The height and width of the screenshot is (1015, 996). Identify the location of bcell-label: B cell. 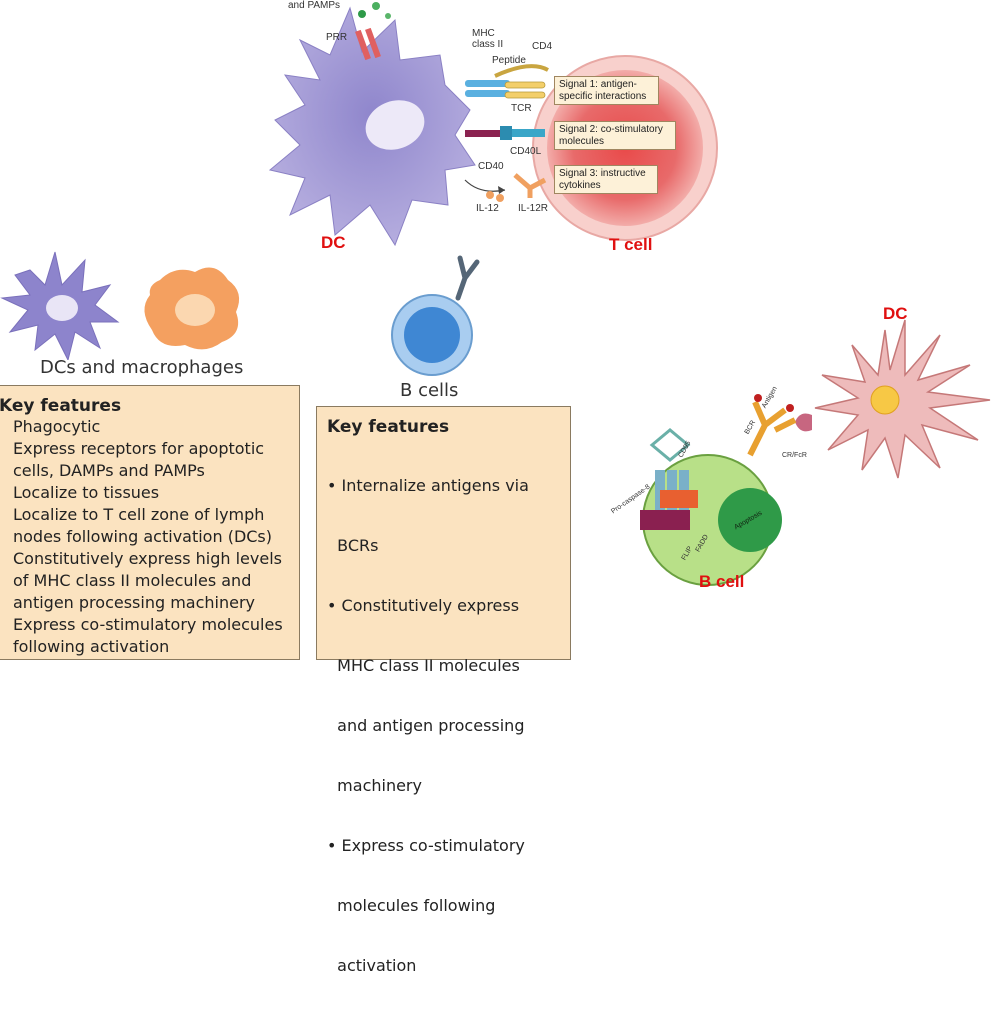
(722, 581).